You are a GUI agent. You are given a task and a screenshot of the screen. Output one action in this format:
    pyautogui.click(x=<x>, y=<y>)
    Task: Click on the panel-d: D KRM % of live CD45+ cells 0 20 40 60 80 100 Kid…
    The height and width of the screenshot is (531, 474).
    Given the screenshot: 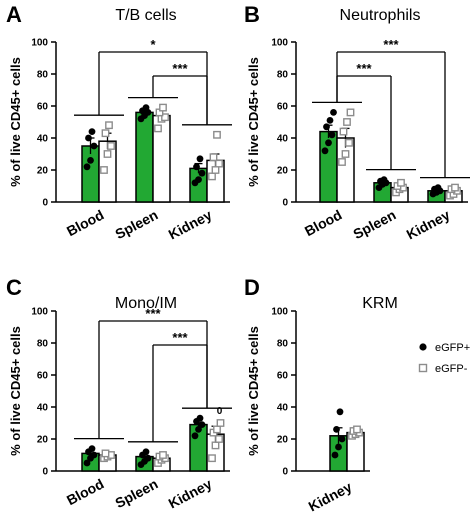 What is the action you would take?
    pyautogui.click(x=321, y=395)
    